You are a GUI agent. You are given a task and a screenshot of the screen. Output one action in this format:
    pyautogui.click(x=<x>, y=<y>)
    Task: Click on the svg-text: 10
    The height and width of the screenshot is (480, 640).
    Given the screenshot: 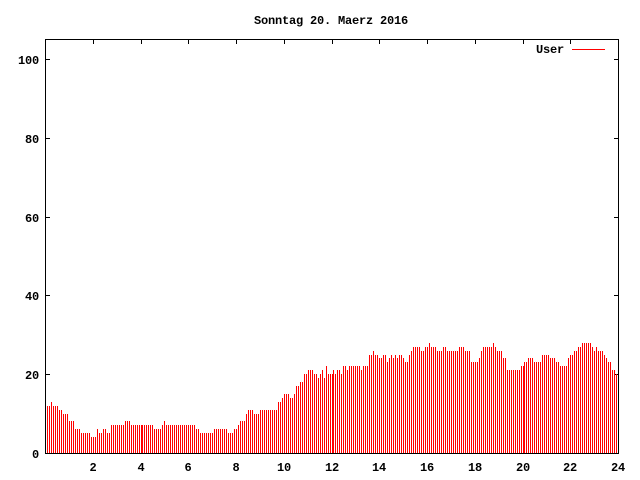 What is the action you would take?
    pyautogui.click(x=284, y=468)
    